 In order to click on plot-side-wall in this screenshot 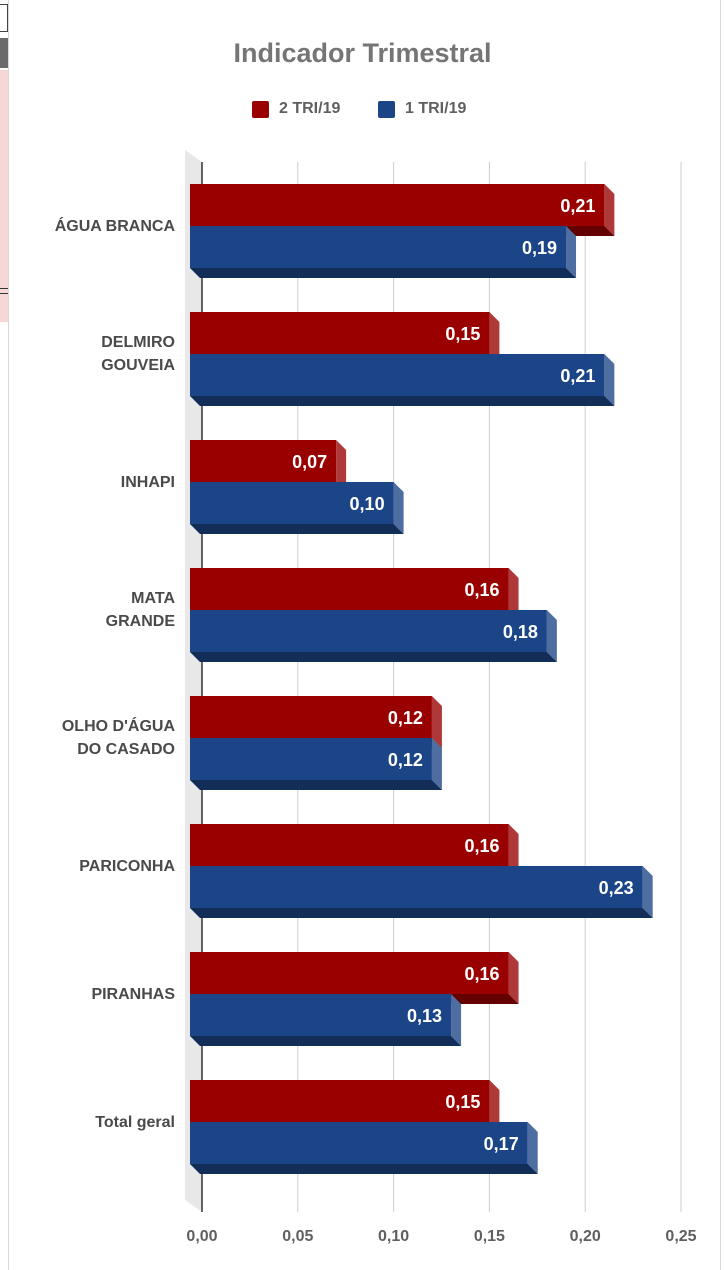, I will do `click(193, 681)`.